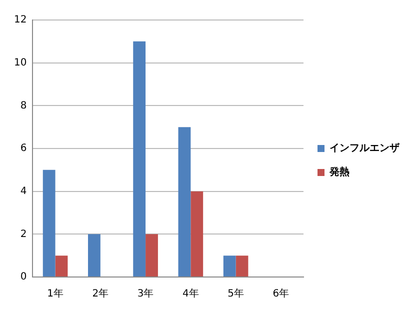  I want to click on y-tick-label: 8, so click(23, 106).